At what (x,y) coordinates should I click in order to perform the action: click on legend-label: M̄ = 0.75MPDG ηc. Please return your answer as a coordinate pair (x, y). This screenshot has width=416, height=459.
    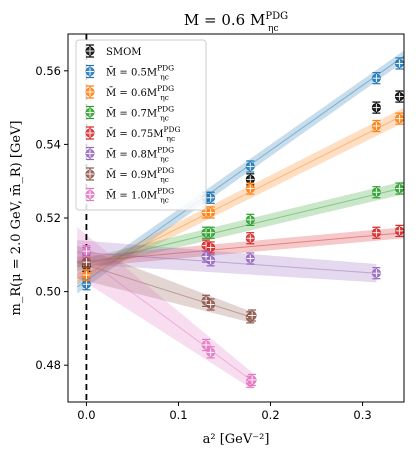
    Looking at the image, I should click on (143, 134).